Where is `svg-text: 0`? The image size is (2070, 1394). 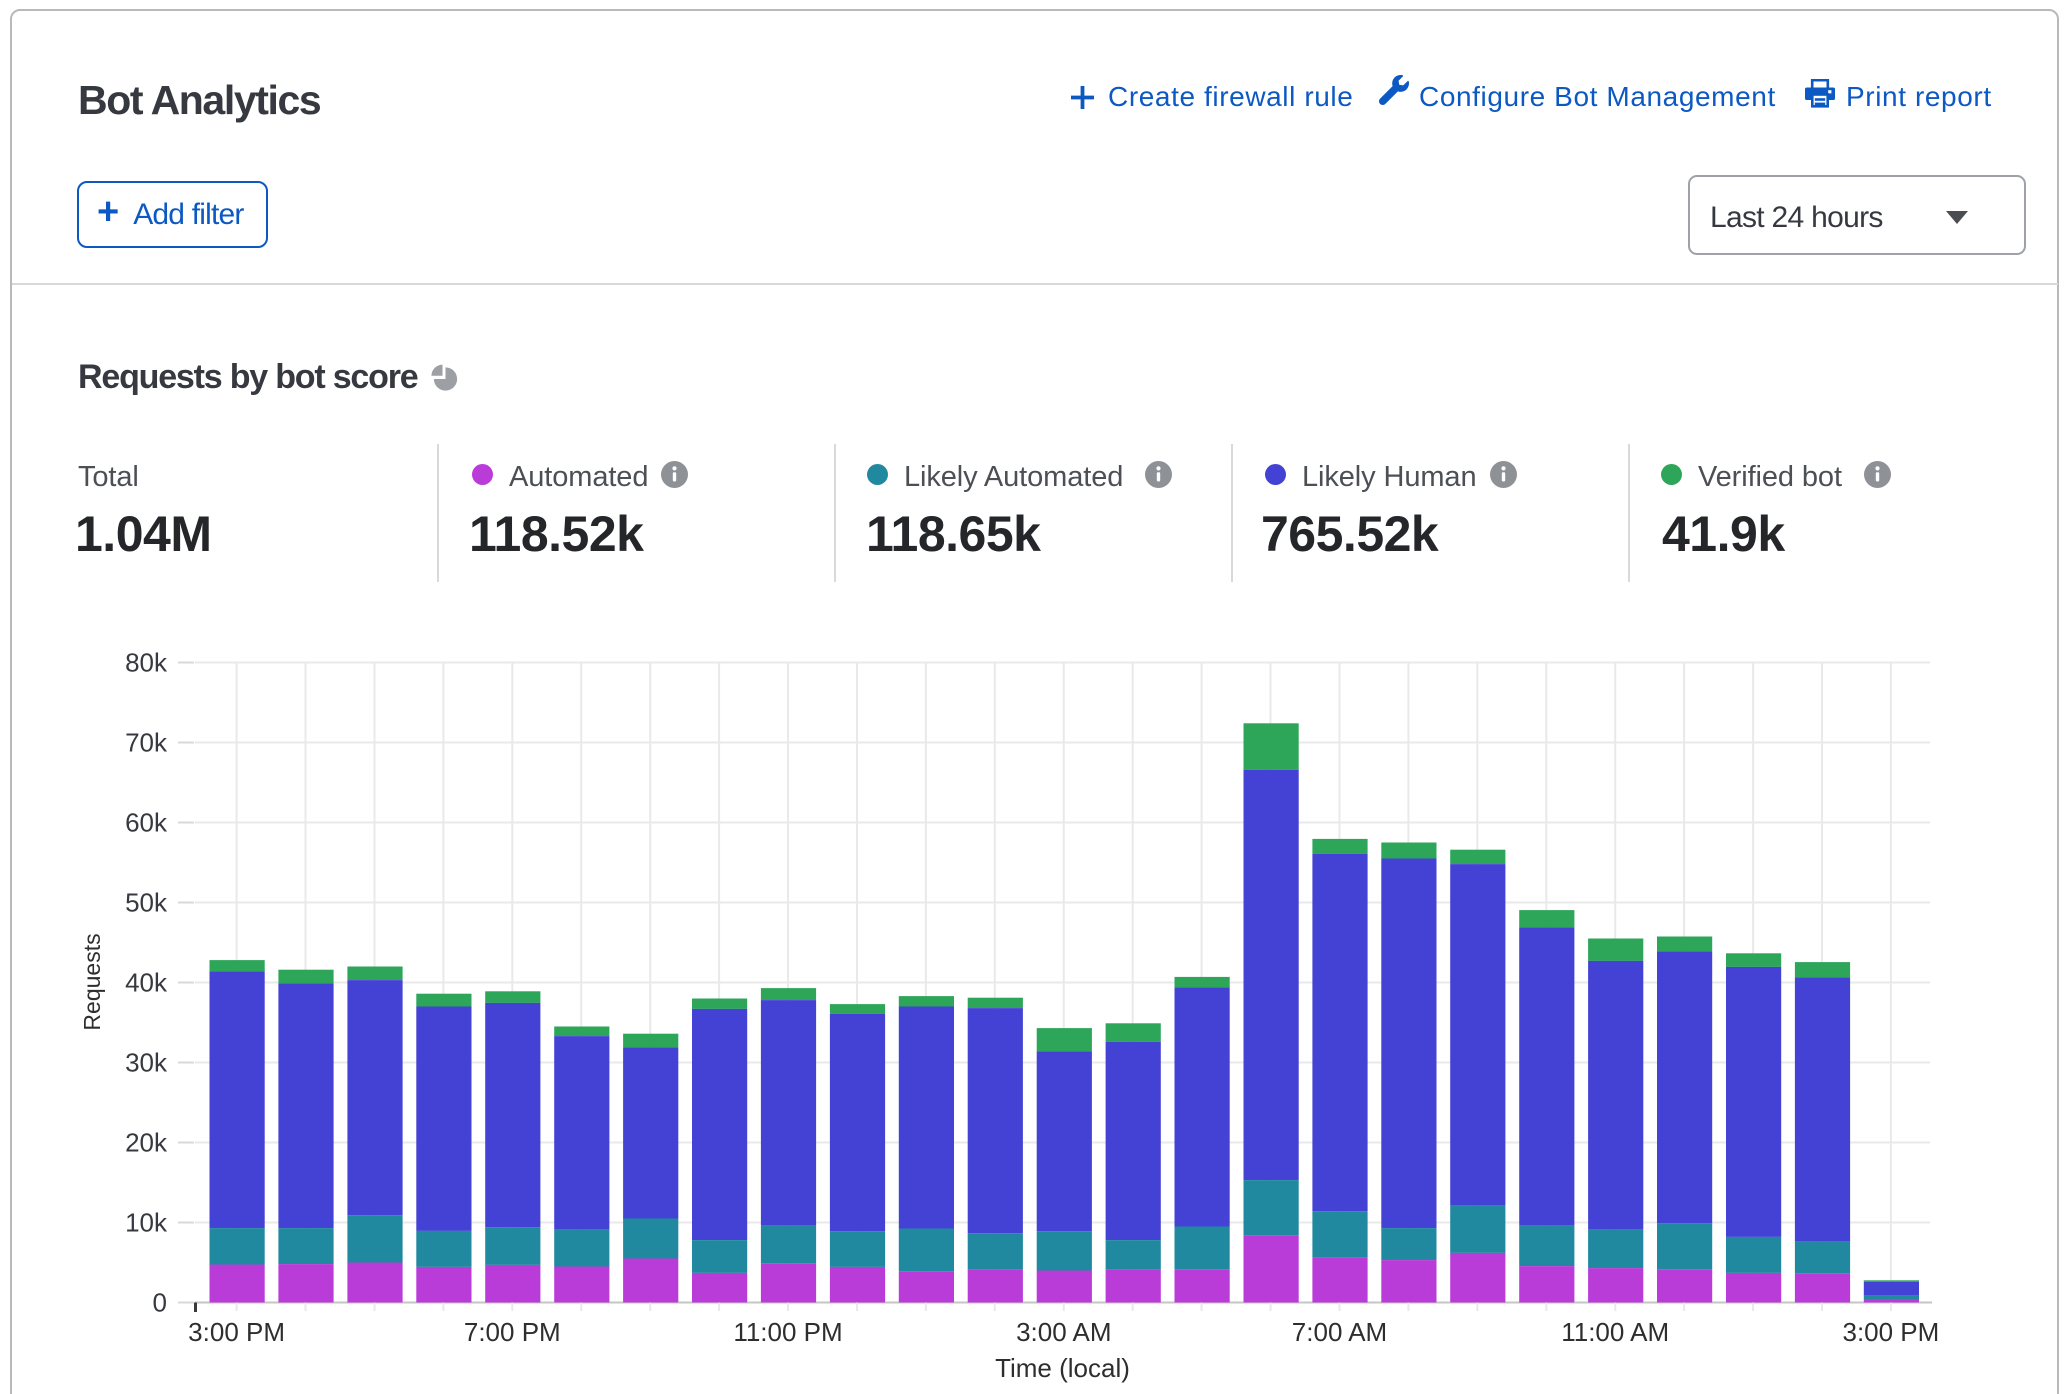 svg-text: 0 is located at coordinates (160, 1303).